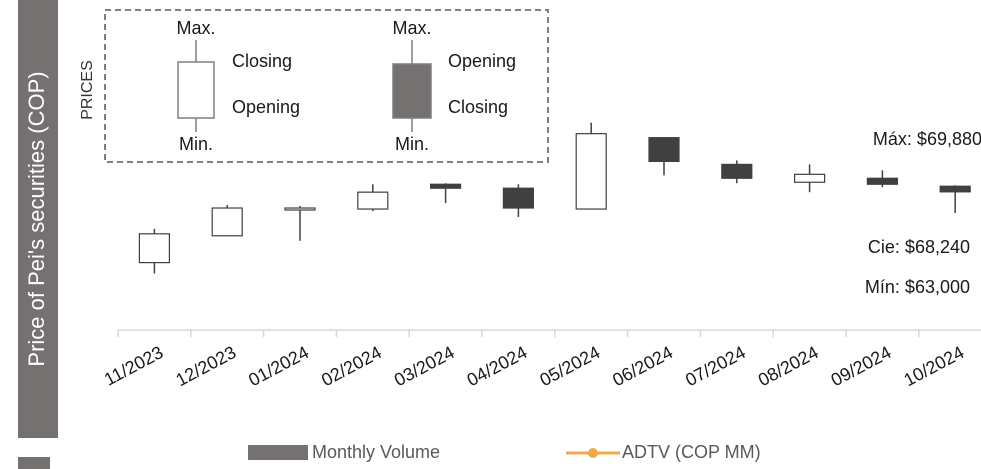 The image size is (981, 469). I want to click on legend-label: Monthly Volume, so click(376, 452).